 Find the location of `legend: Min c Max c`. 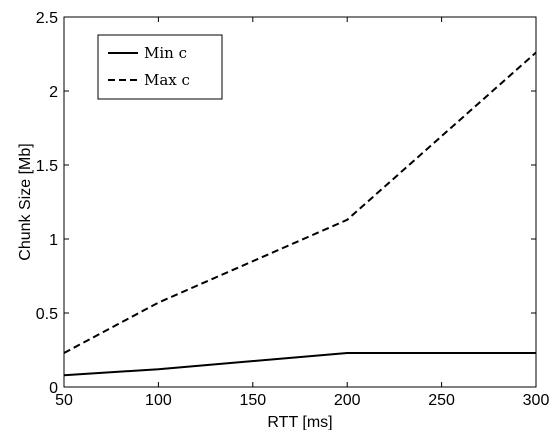

legend: Min c Max c is located at coordinates (160, 67).